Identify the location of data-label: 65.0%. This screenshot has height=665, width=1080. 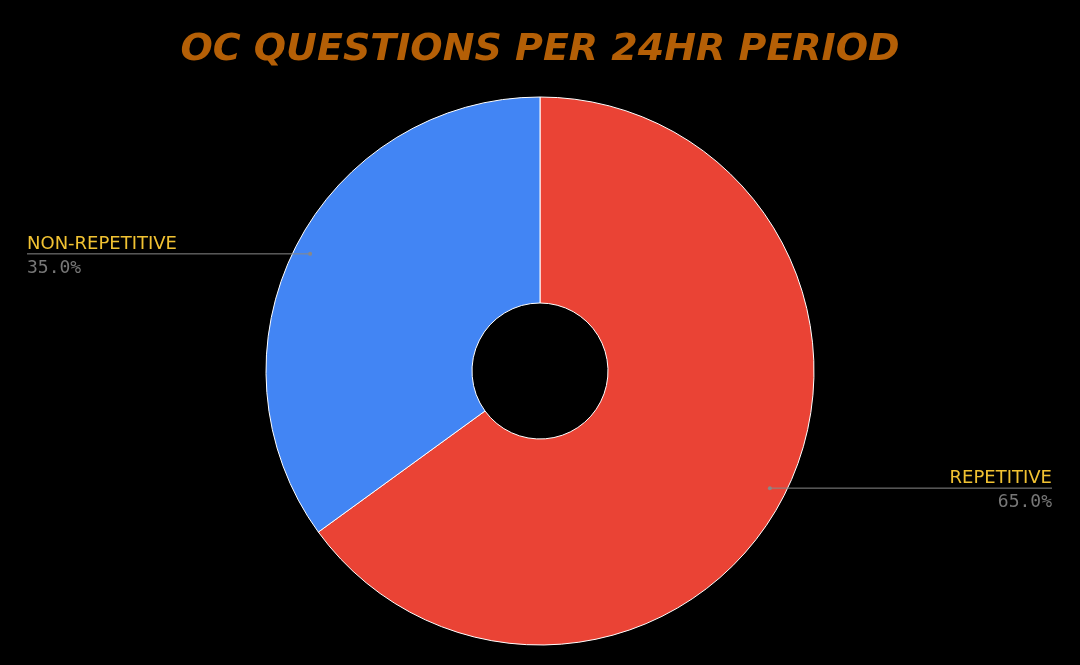
(1025, 501).